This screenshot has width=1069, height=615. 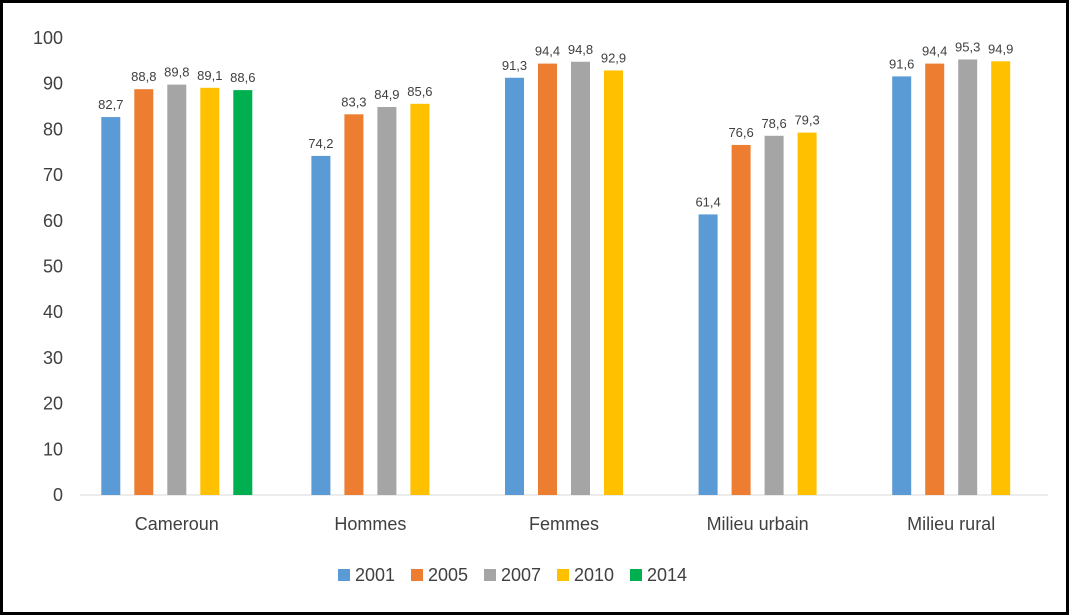 What do you see at coordinates (740, 132) in the screenshot?
I see `data-label: 76,6` at bounding box center [740, 132].